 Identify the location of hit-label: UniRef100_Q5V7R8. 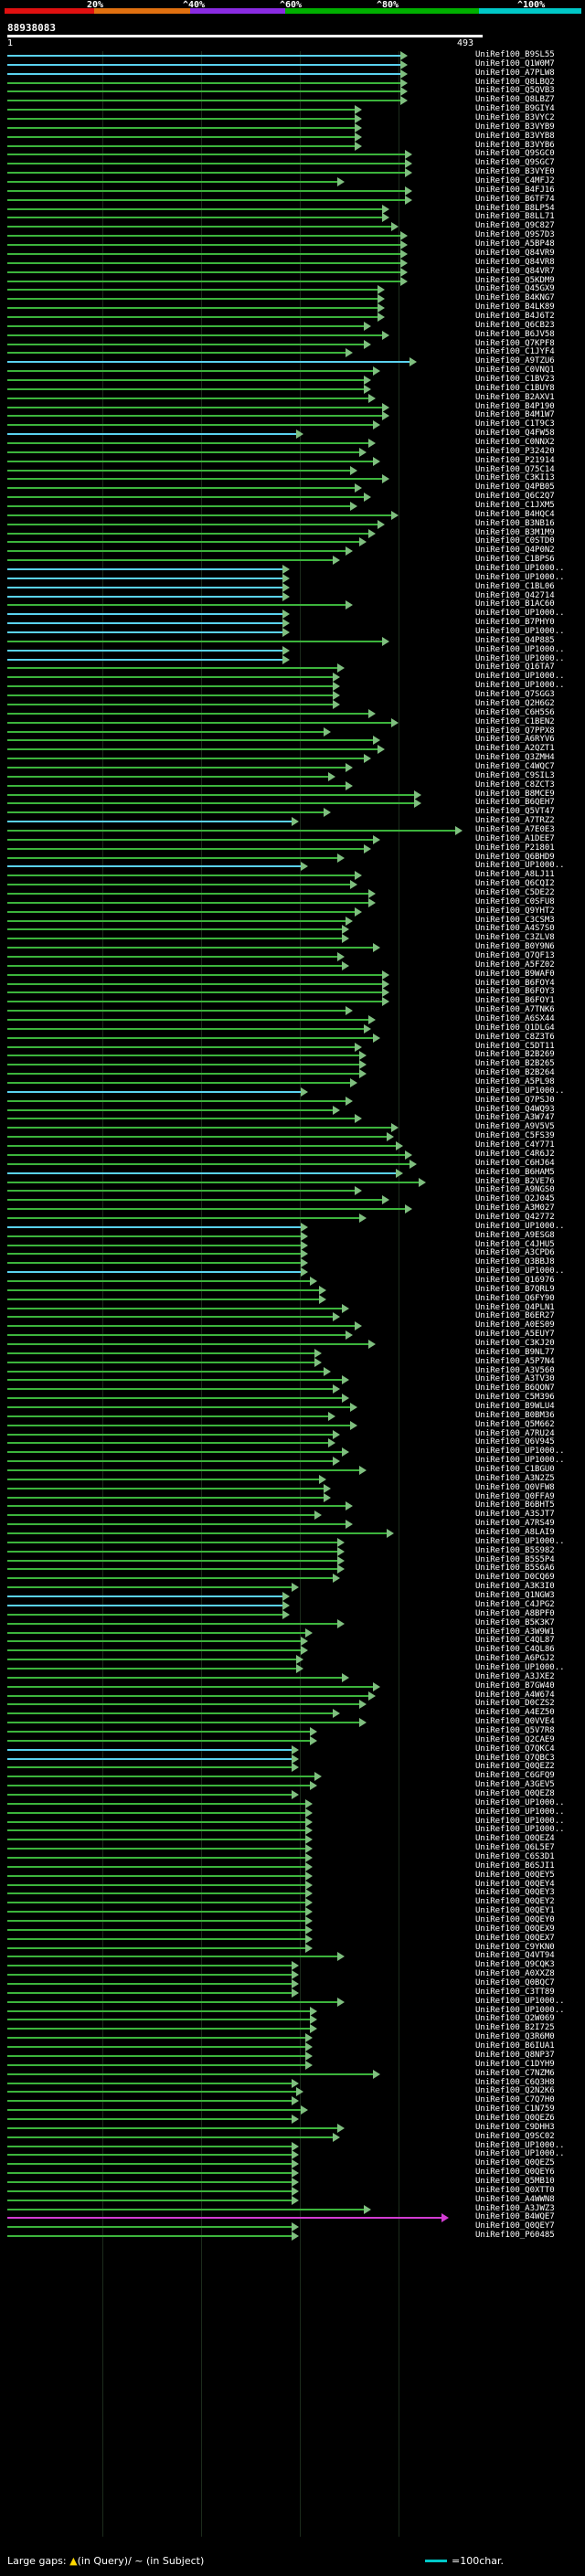
(515, 1730).